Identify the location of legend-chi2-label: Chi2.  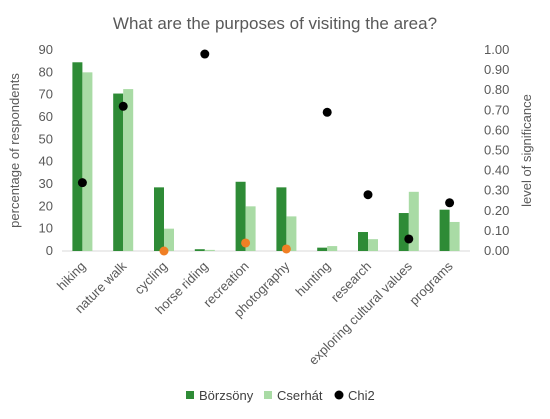
(361, 395).